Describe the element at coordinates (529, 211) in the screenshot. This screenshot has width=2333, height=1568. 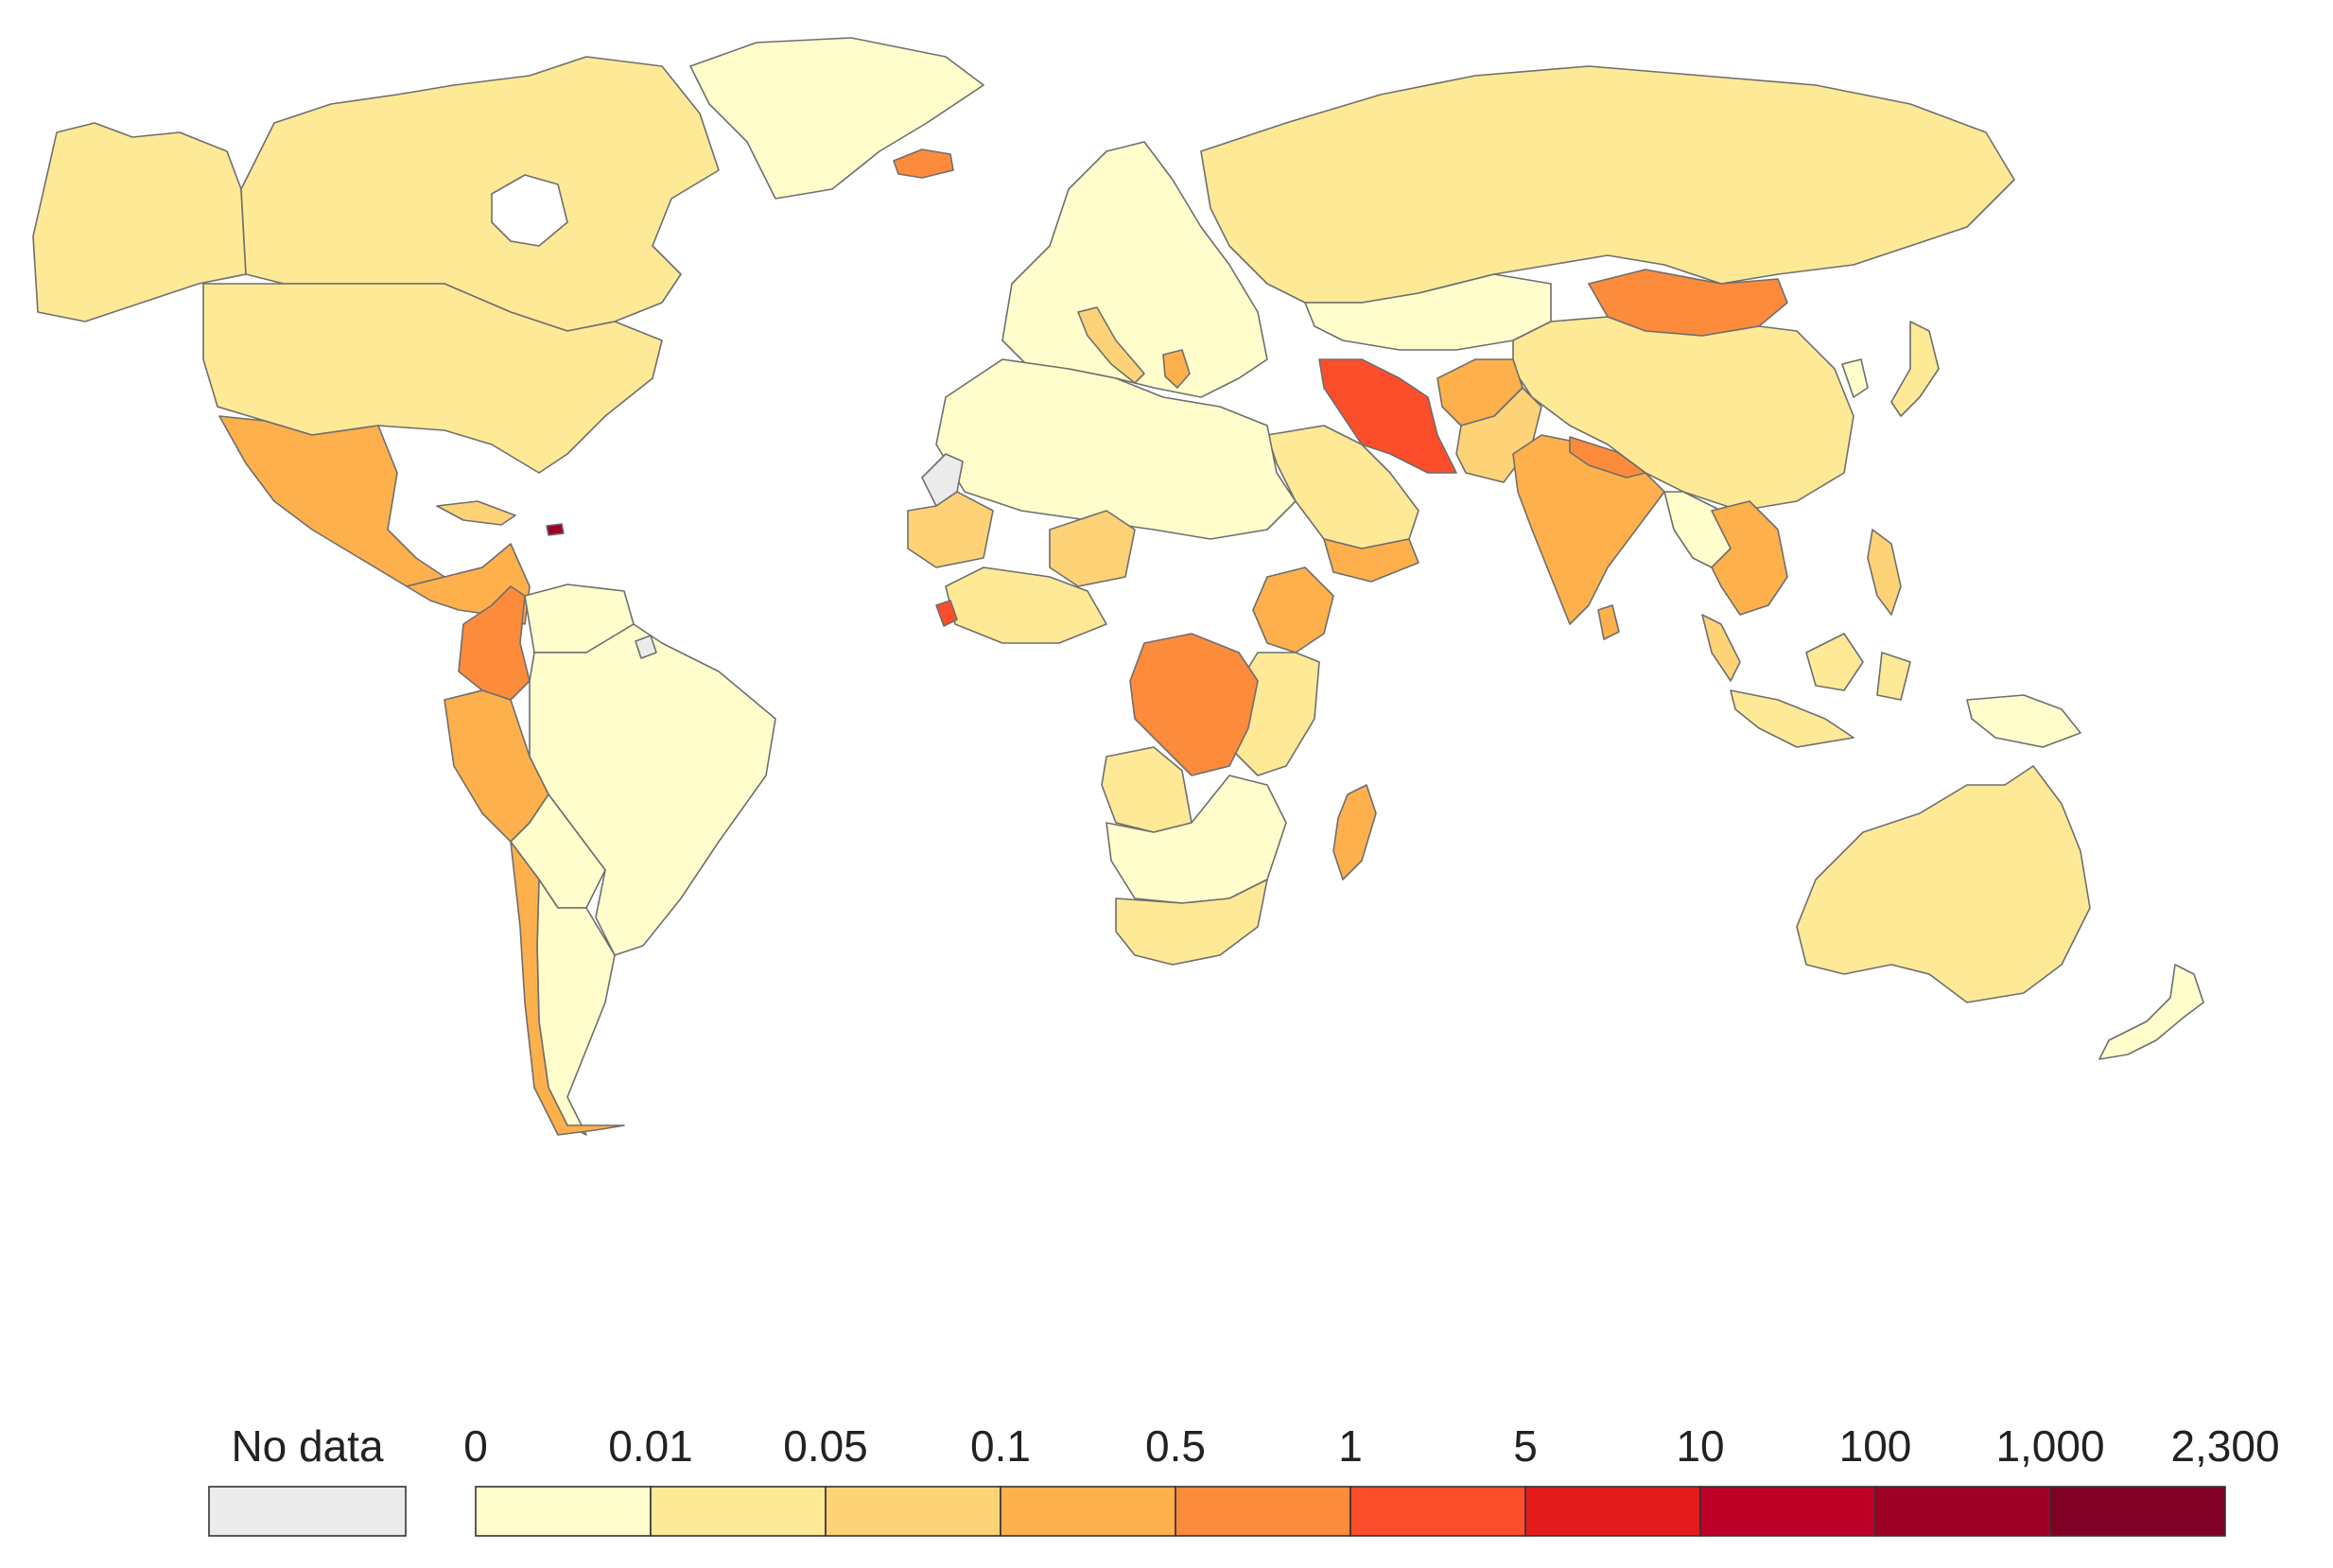
I see `hudson-bay` at that location.